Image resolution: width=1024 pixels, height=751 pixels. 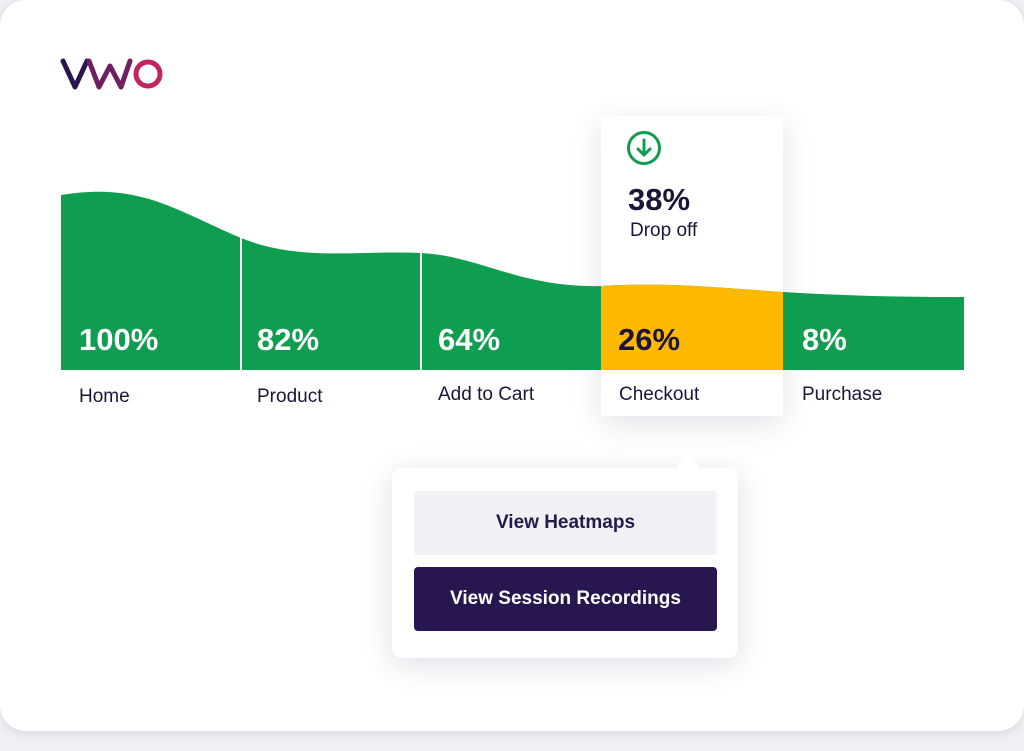 What do you see at coordinates (842, 394) in the screenshot?
I see `stage-label-purchase: Purchase` at bounding box center [842, 394].